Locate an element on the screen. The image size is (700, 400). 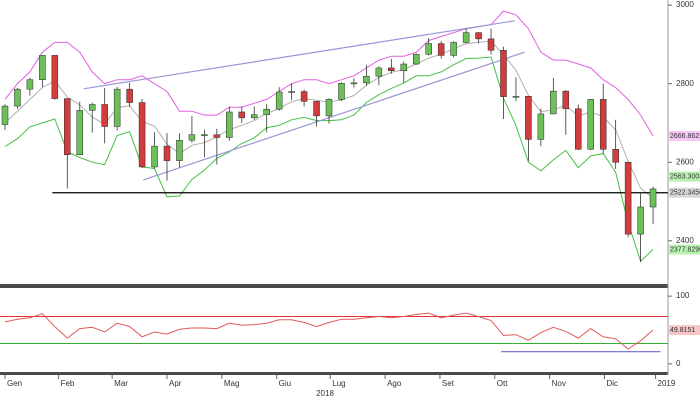
y-tick-label: 100 is located at coordinates (683, 295).